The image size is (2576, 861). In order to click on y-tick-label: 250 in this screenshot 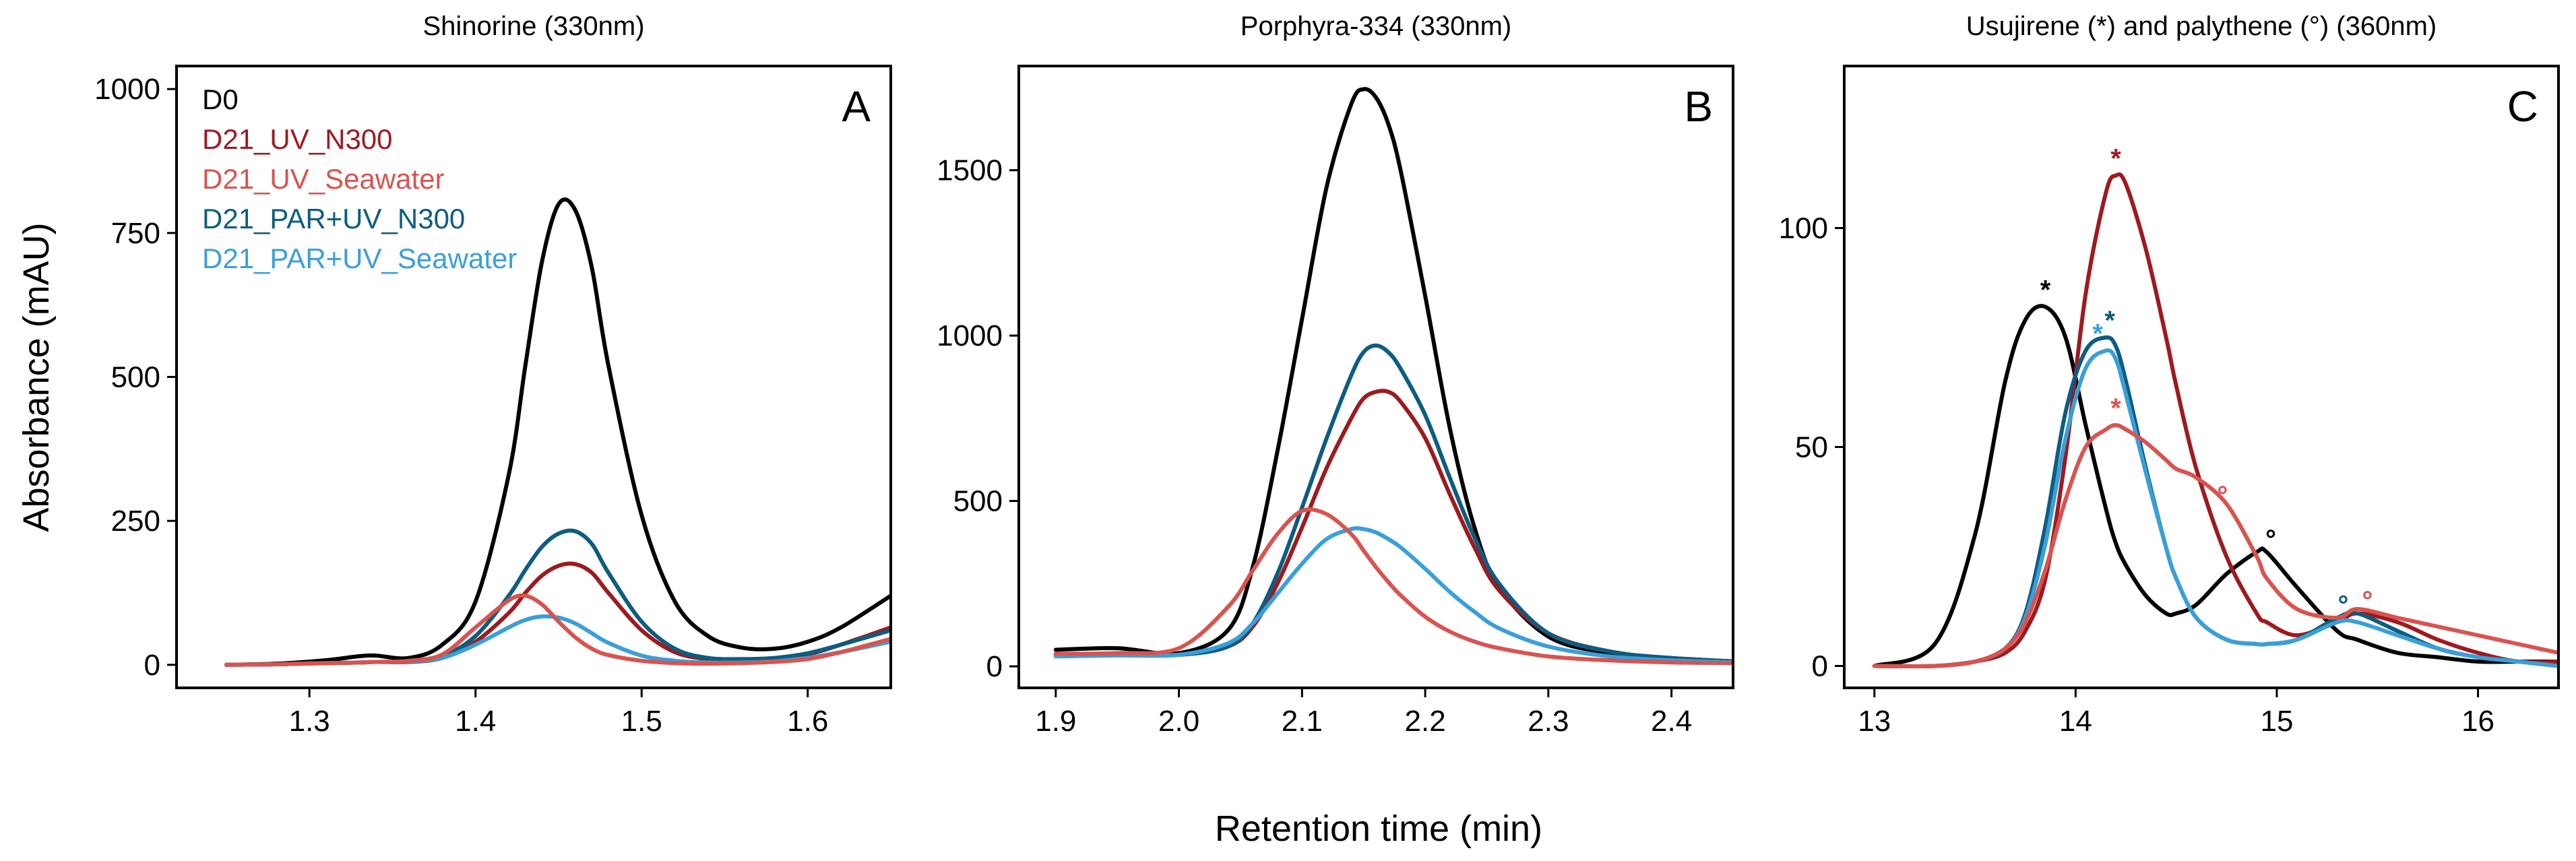, I will do `click(135, 521)`.